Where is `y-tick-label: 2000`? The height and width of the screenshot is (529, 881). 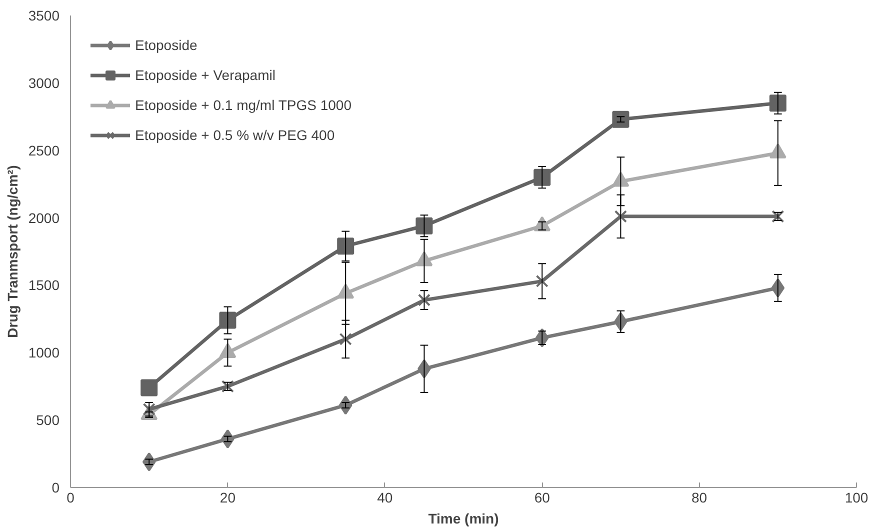
y-tick-label: 2000 is located at coordinates (44, 218).